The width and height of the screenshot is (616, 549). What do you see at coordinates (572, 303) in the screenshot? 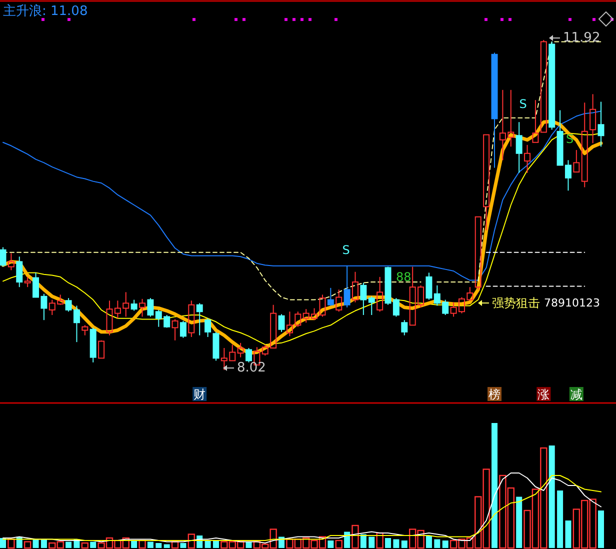
I see `annotation: 78910123` at bounding box center [572, 303].